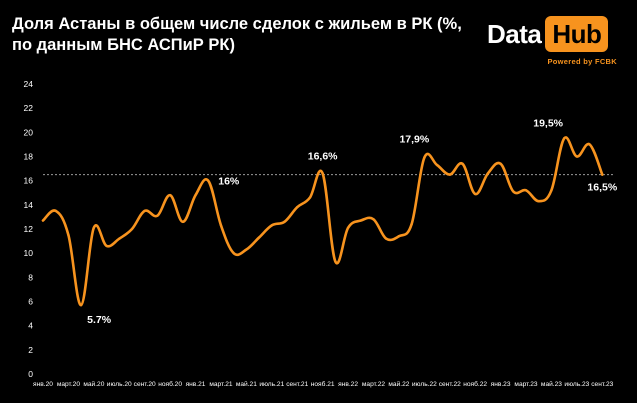  What do you see at coordinates (576, 384) in the screenshot?
I see `x-tick-label: июль.23` at bounding box center [576, 384].